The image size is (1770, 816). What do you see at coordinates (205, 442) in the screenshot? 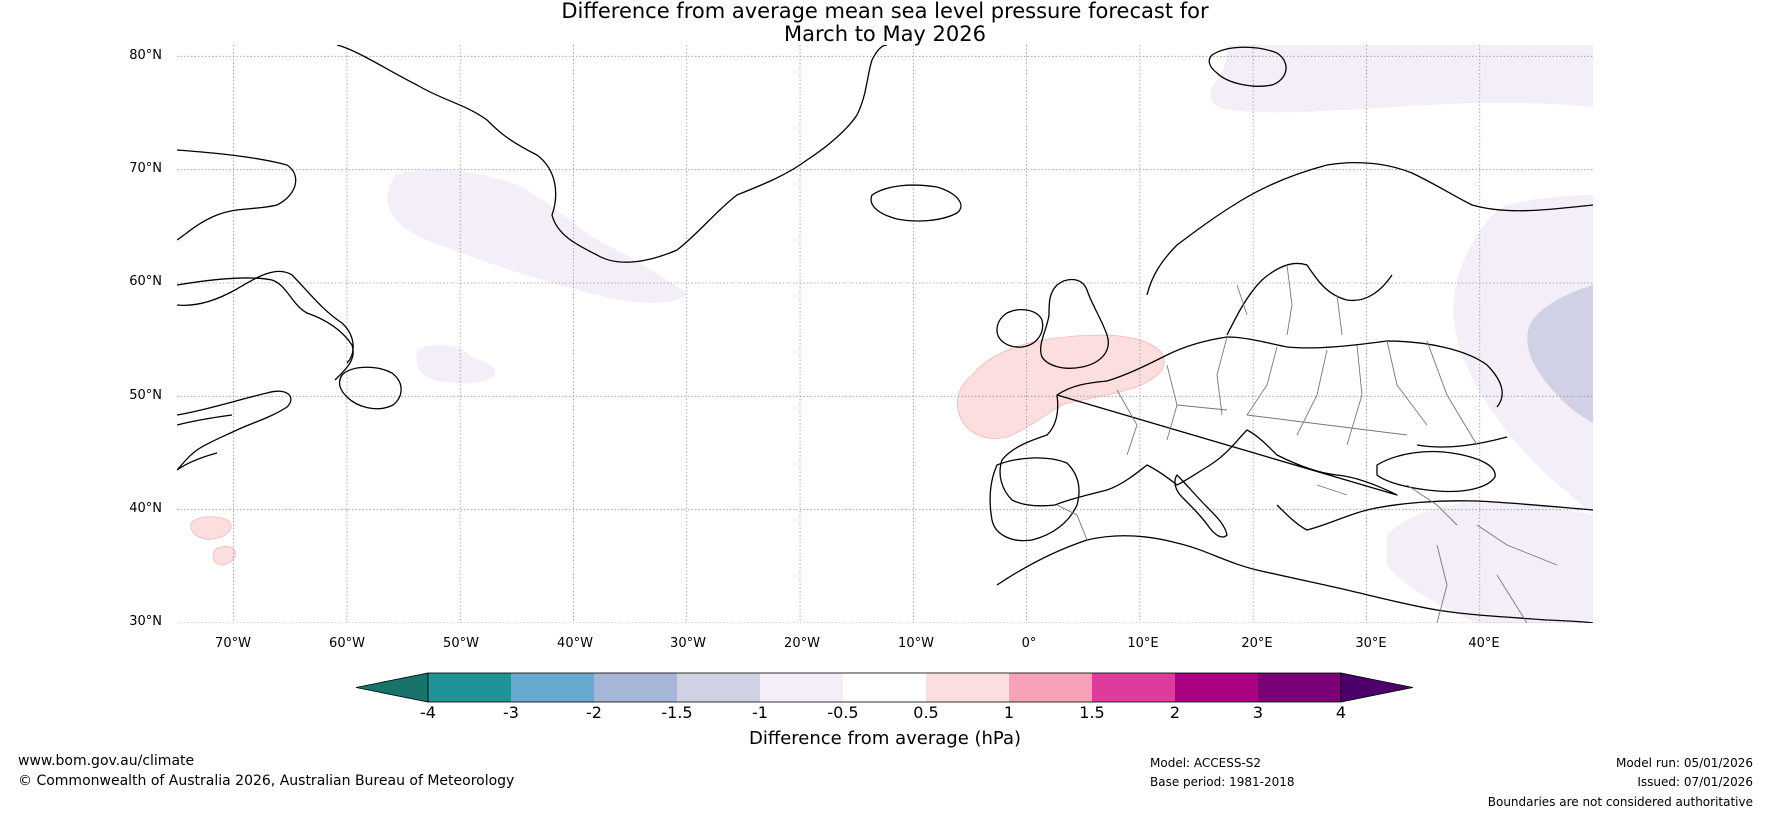
I see `us-east-coast` at bounding box center [205, 442].